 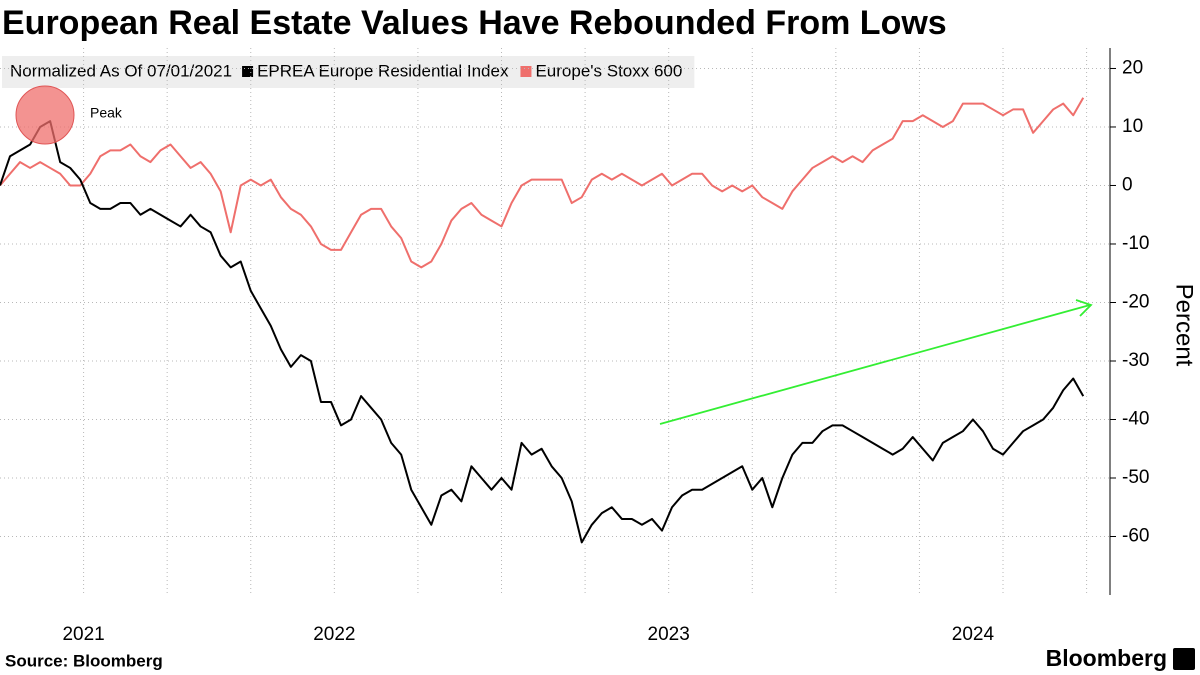 I want to click on arrow-line, so click(x=875, y=364).